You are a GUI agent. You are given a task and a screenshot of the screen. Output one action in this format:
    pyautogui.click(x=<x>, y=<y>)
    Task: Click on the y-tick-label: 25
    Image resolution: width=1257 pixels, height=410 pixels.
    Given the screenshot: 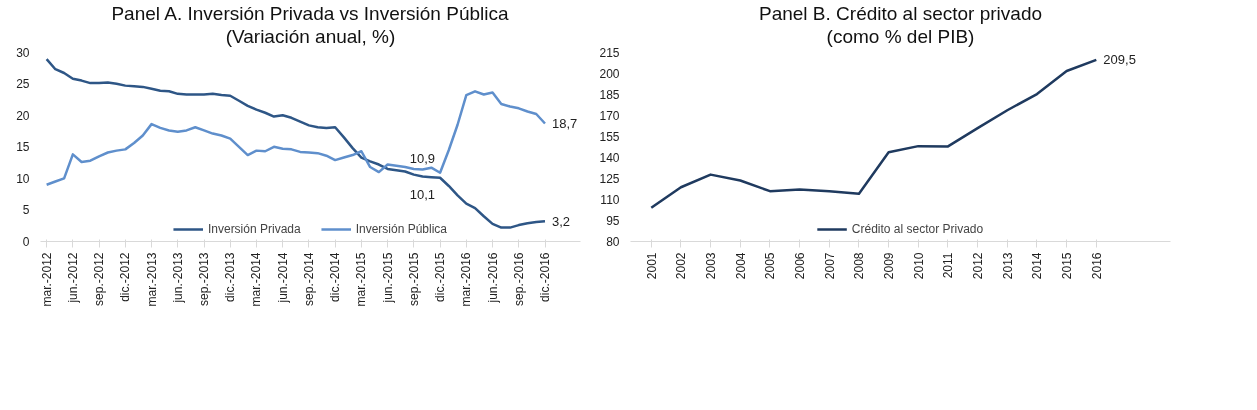 What is the action you would take?
    pyautogui.click(x=23, y=84)
    